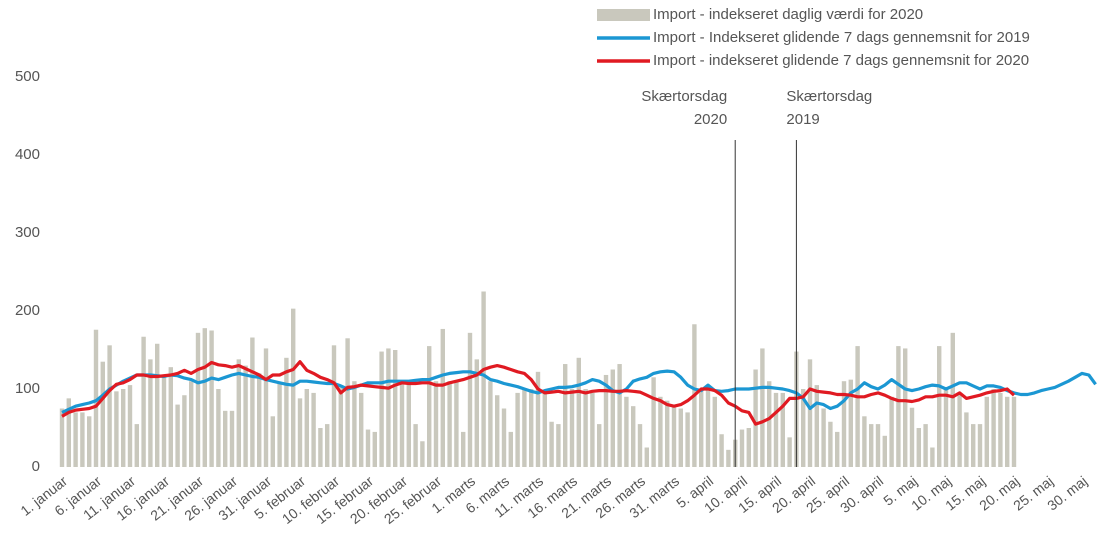 The width and height of the screenshot is (1104, 549). What do you see at coordinates (829, 96) in the screenshot?
I see `annotation-text: Skærtorsdag` at bounding box center [829, 96].